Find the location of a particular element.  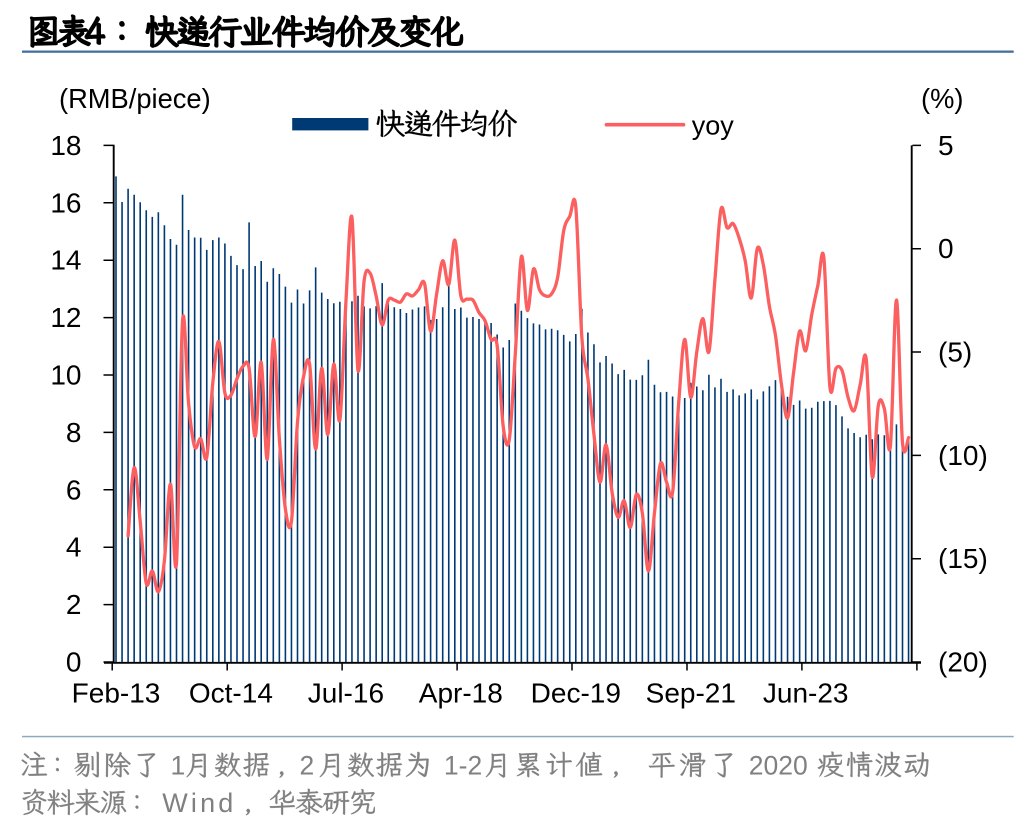

svg-text: Dec-19 is located at coordinates (576, 693).